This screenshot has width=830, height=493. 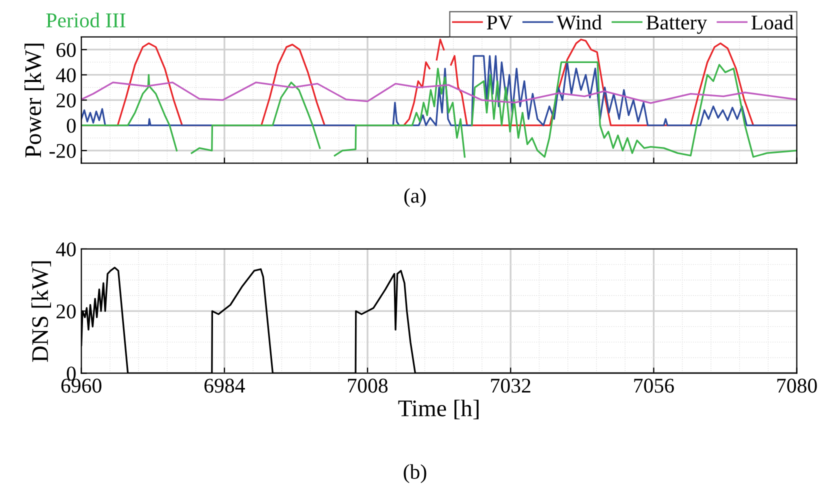 What do you see at coordinates (415, 474) in the screenshot?
I see `text: (b)` at bounding box center [415, 474].